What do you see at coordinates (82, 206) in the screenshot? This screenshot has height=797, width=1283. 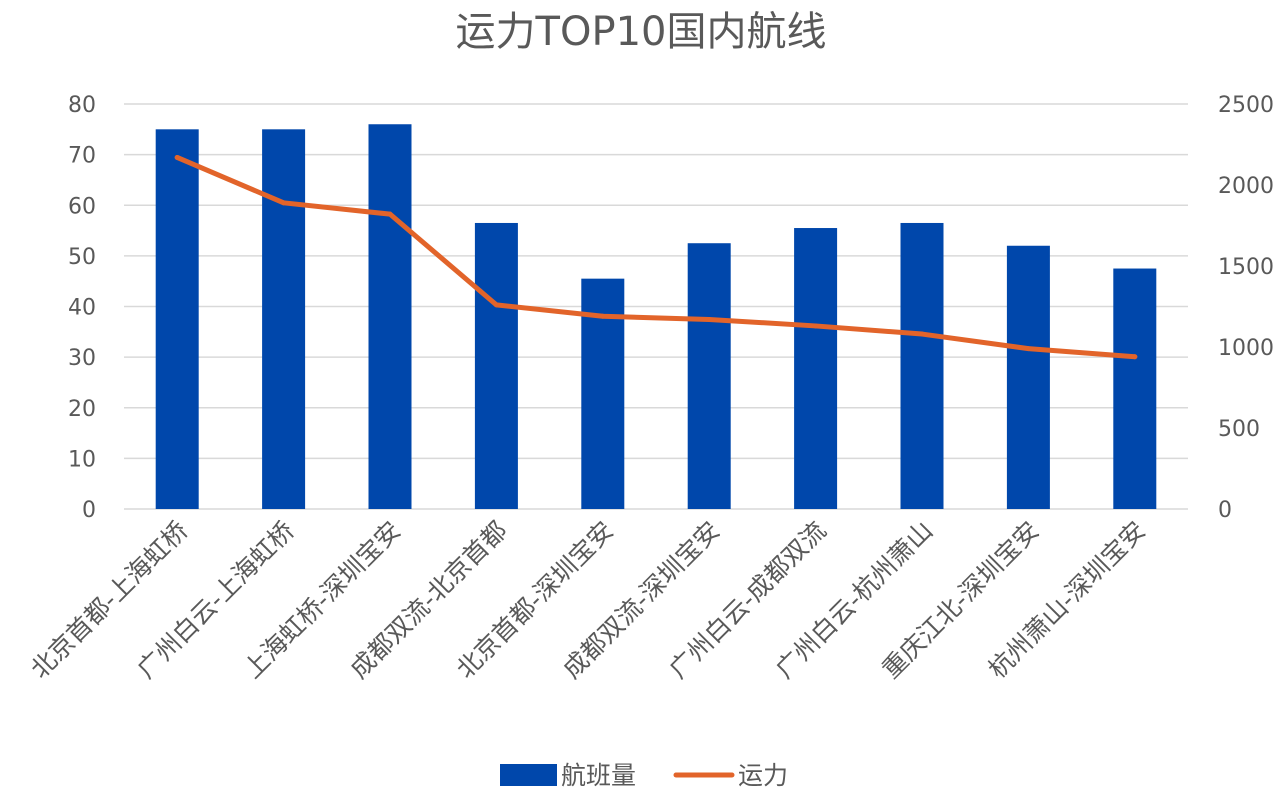 I see `left-tick-label: 60` at bounding box center [82, 206].